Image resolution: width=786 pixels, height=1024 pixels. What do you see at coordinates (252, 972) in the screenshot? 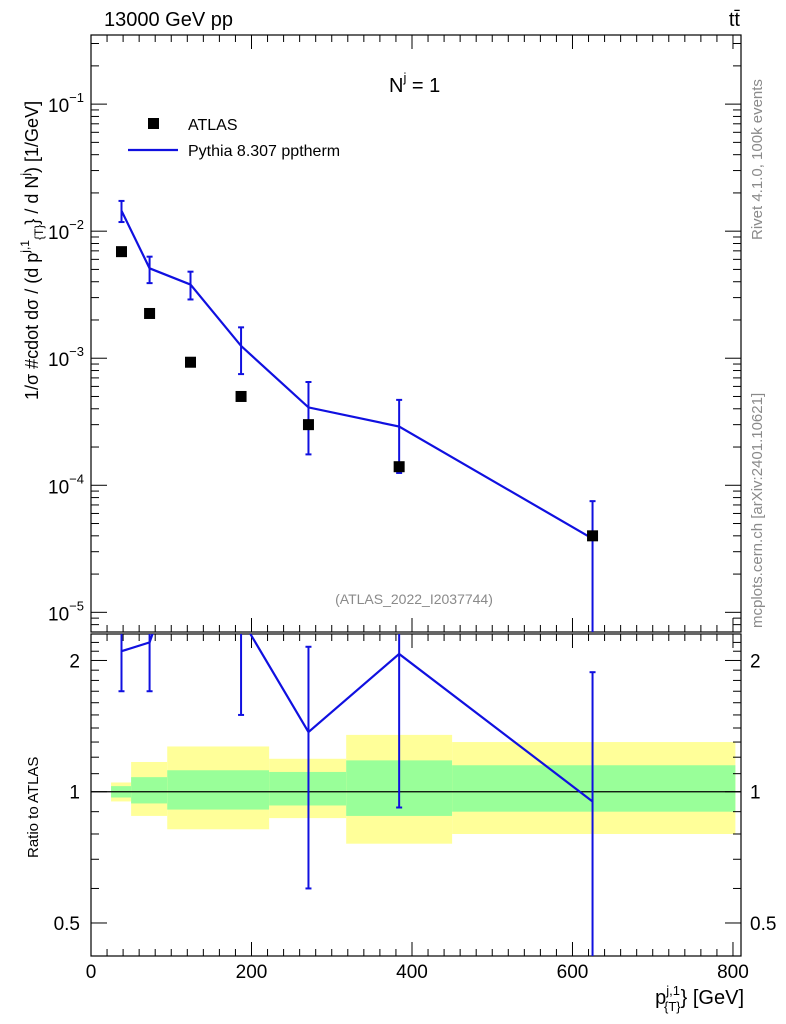
I see `x-tick-label: 200` at bounding box center [252, 972].